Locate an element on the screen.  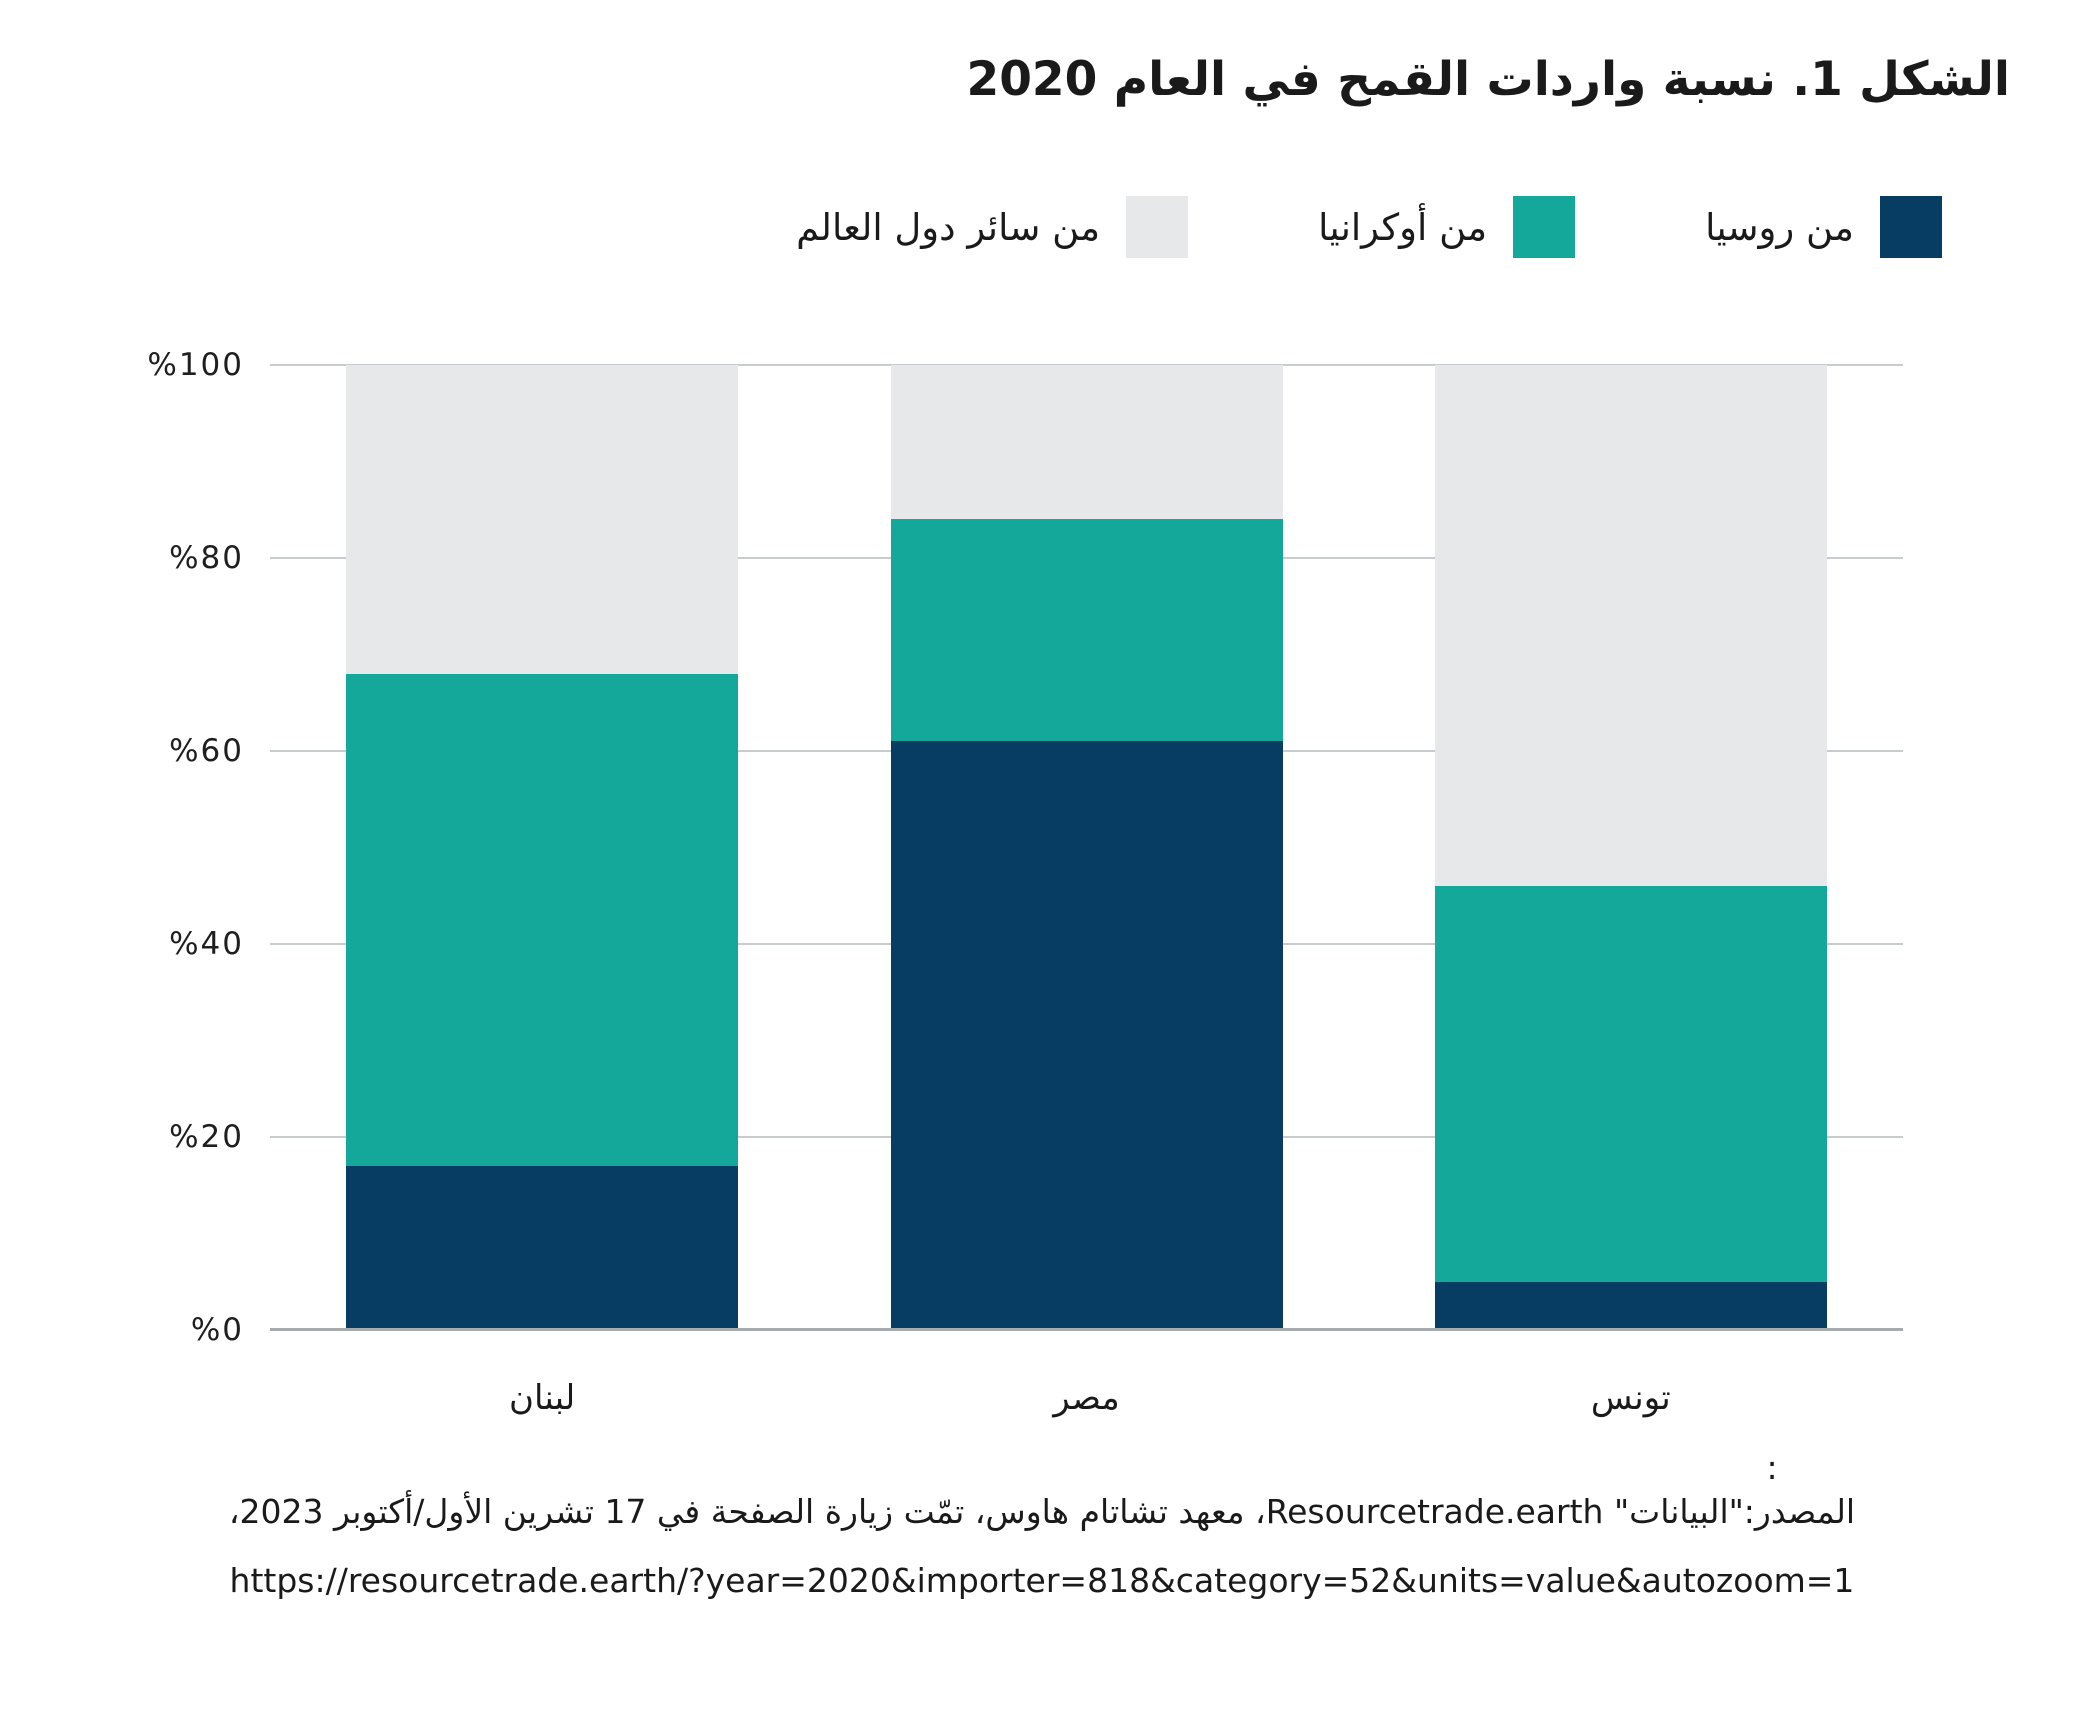
y-axis-tick-label: %0 is located at coordinates (217, 1330).